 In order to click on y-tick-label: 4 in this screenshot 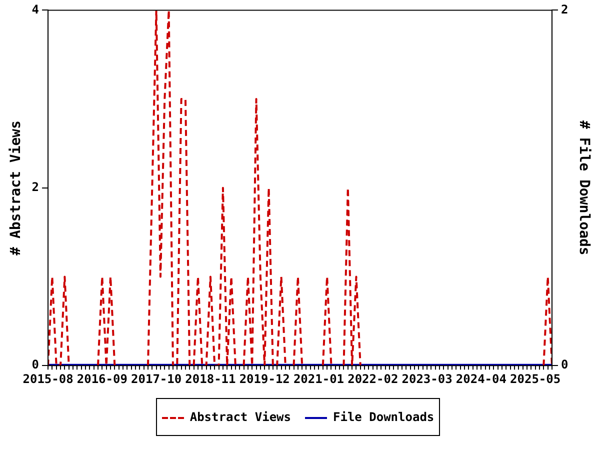, I will do `click(36, 9)`.